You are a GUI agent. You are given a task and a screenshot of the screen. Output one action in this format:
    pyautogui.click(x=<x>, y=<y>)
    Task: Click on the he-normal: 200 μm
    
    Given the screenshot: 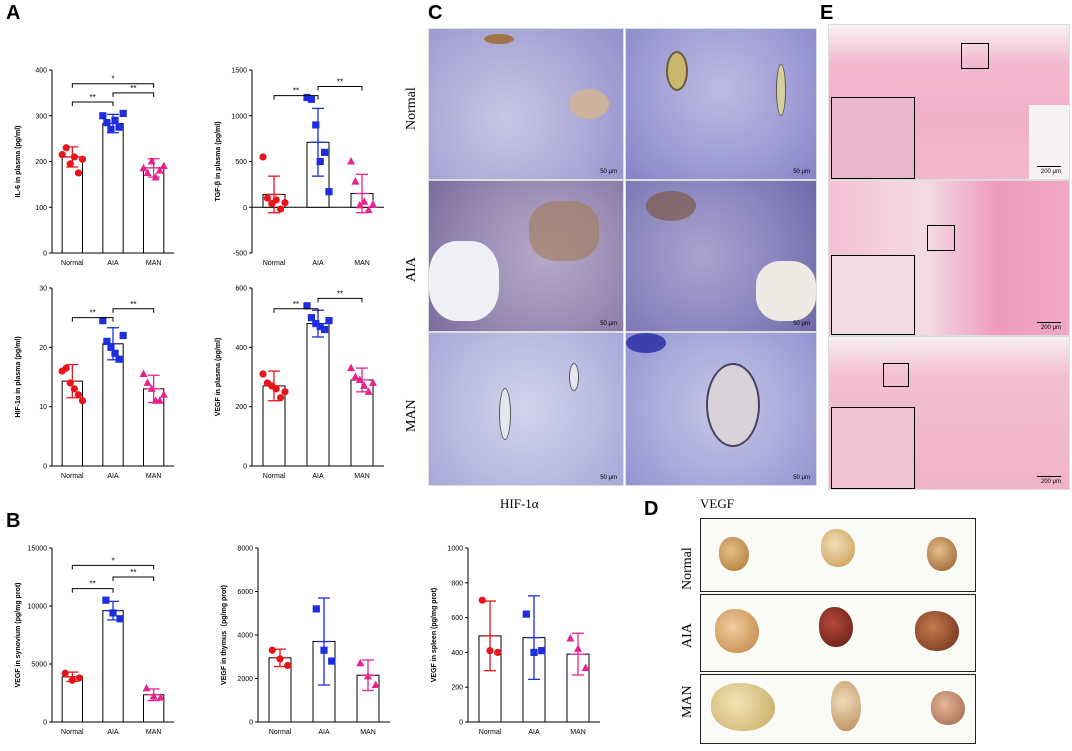 What is the action you would take?
    pyautogui.click(x=949, y=102)
    